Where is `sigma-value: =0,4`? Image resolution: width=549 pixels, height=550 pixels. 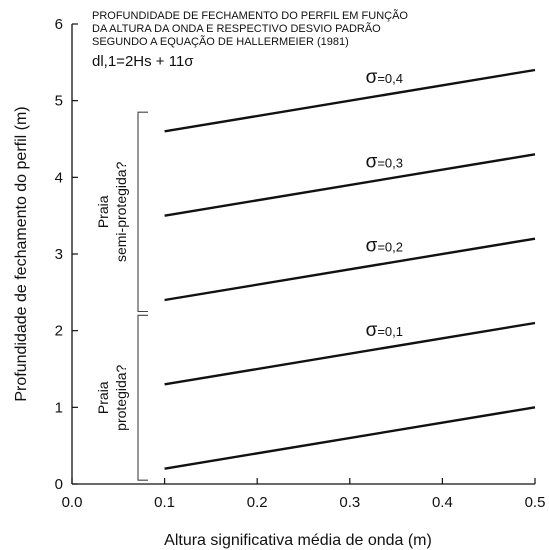
sigma-value: =0,4 is located at coordinates (390, 78).